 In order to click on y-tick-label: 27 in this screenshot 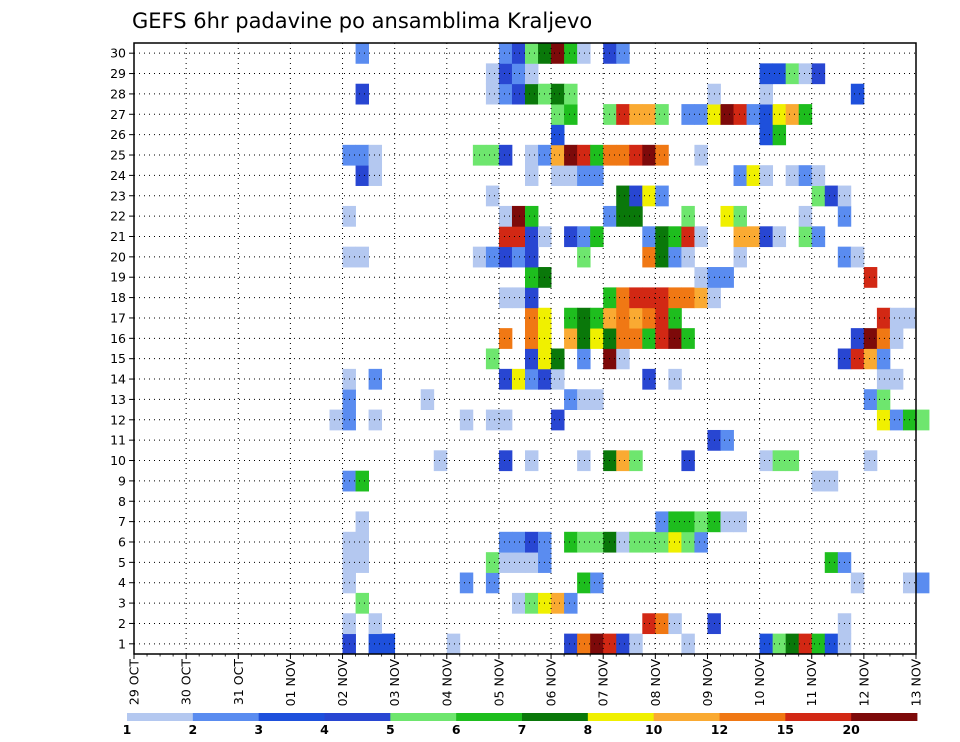, I will do `click(118, 114)`.